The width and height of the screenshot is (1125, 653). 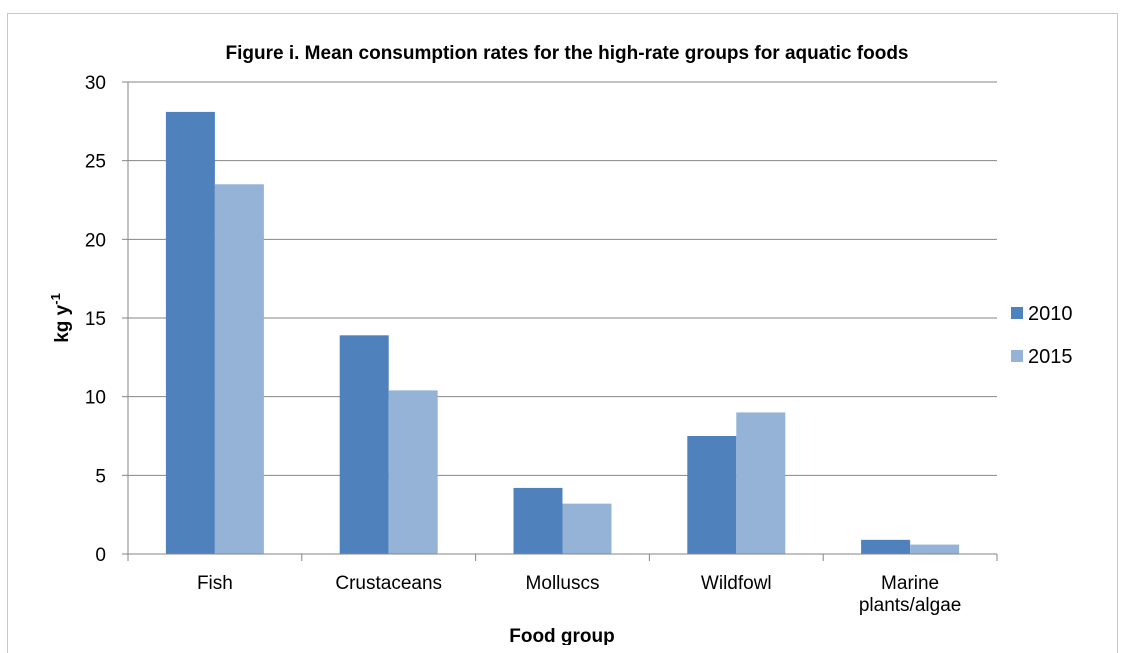 What do you see at coordinates (1042, 335) in the screenshot?
I see `legend: 2010 2015` at bounding box center [1042, 335].